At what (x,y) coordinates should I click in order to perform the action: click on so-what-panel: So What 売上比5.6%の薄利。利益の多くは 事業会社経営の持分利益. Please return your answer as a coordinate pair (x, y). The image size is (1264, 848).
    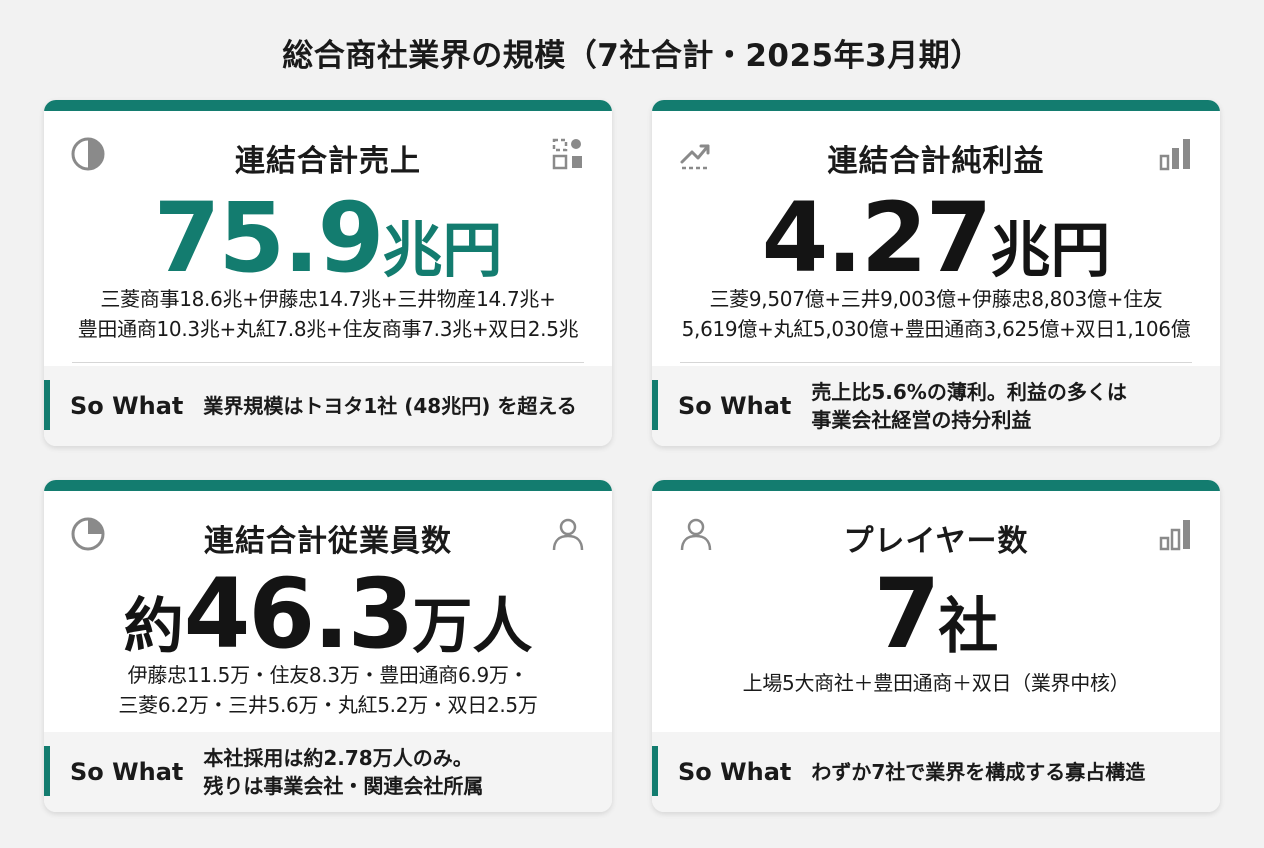
    Looking at the image, I should click on (936, 406).